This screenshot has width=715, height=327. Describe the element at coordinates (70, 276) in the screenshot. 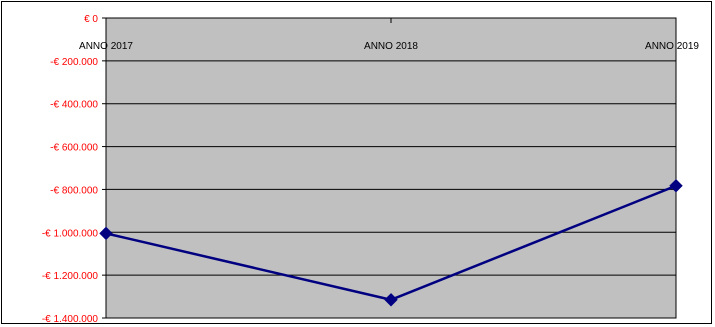

I see `y-tick-label: -€ 1.200.000` at that location.